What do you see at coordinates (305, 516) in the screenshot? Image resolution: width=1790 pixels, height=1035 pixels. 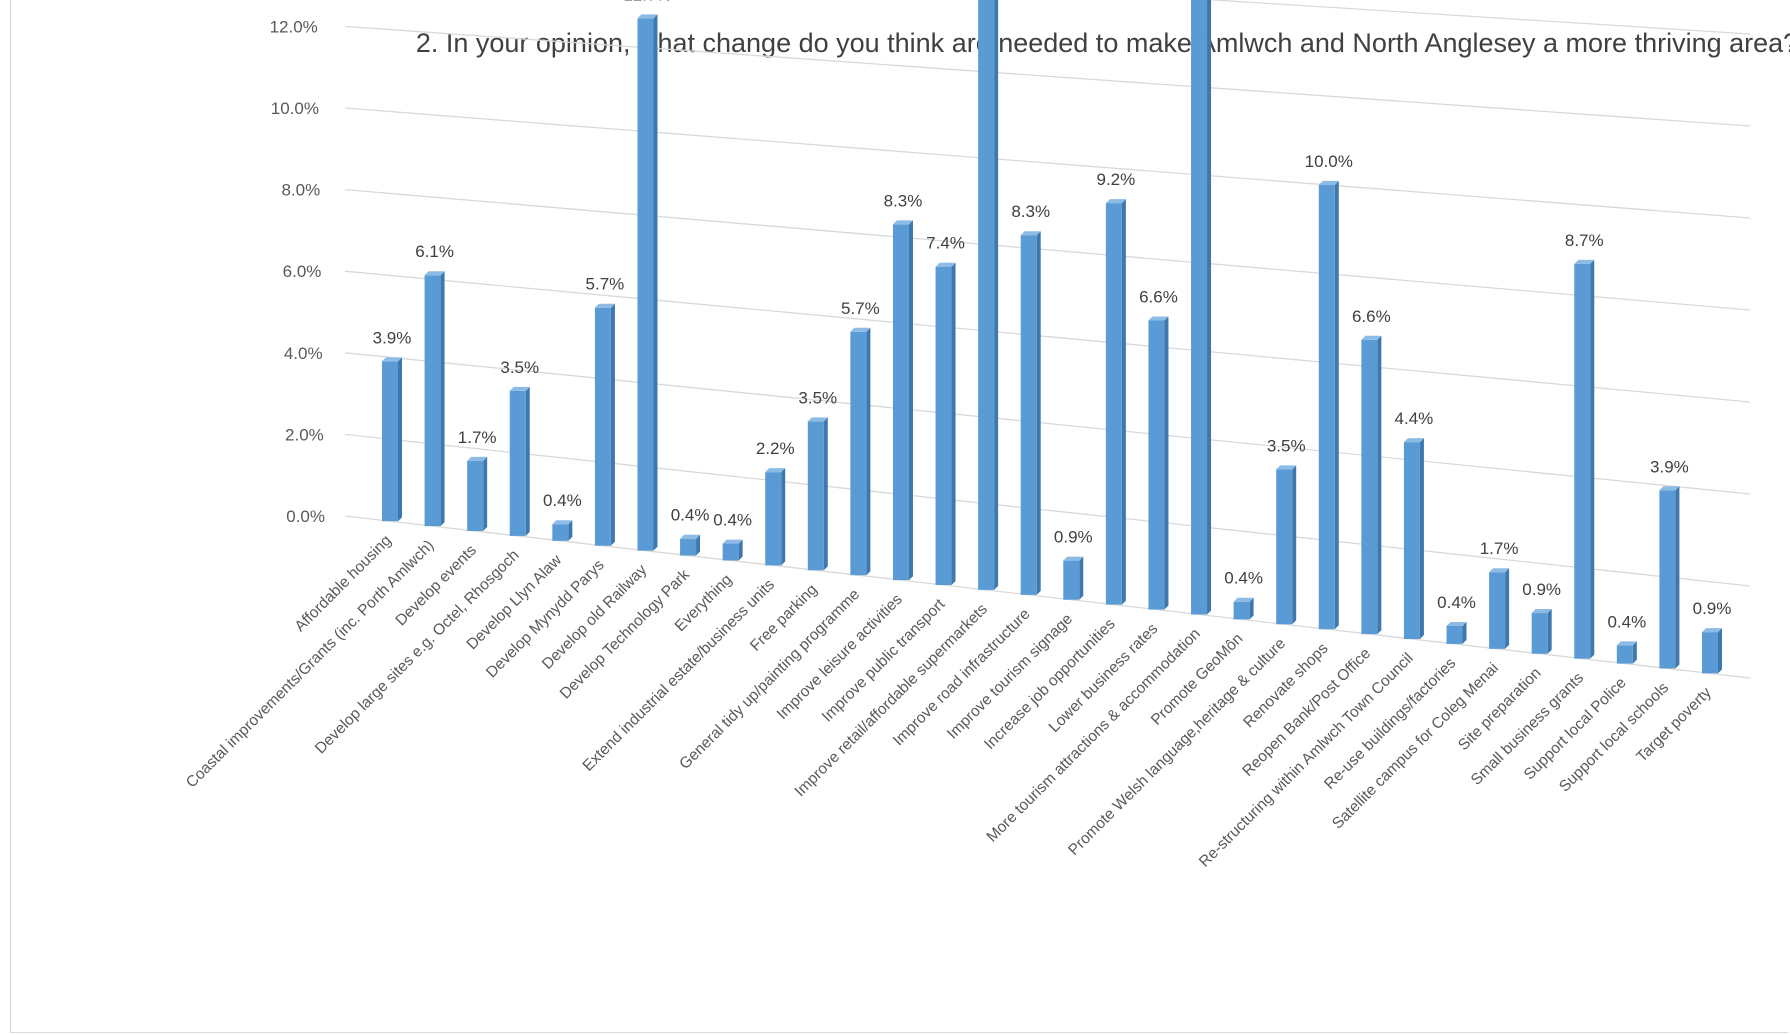 I see `y-tick-label: 0.0%` at bounding box center [305, 516].